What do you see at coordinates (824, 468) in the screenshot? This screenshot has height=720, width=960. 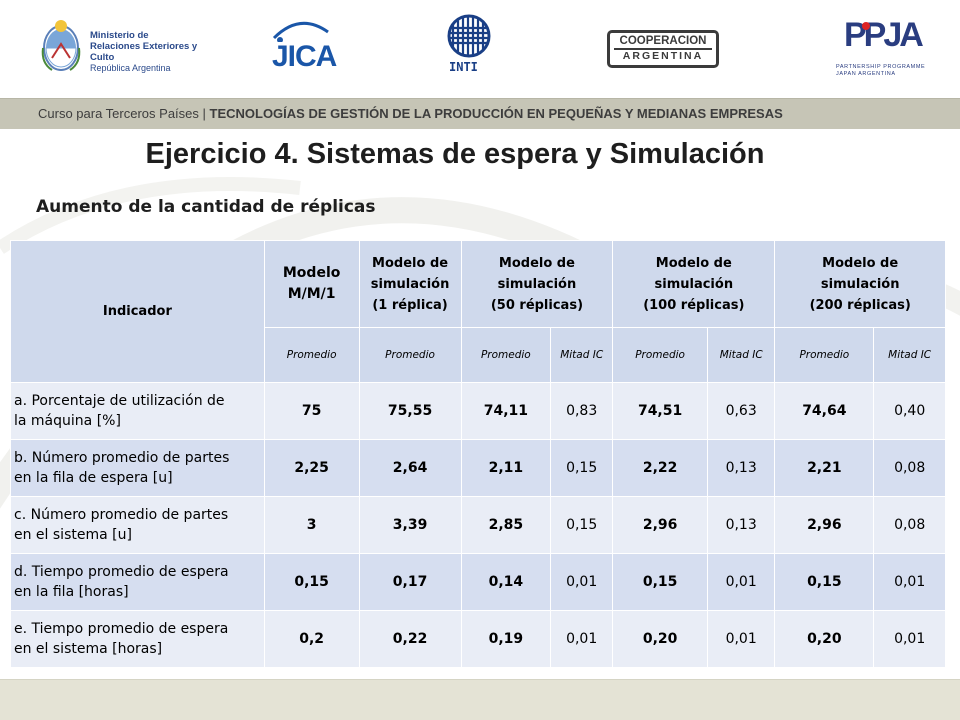 I see `table-cell: 2,21` at bounding box center [824, 468].